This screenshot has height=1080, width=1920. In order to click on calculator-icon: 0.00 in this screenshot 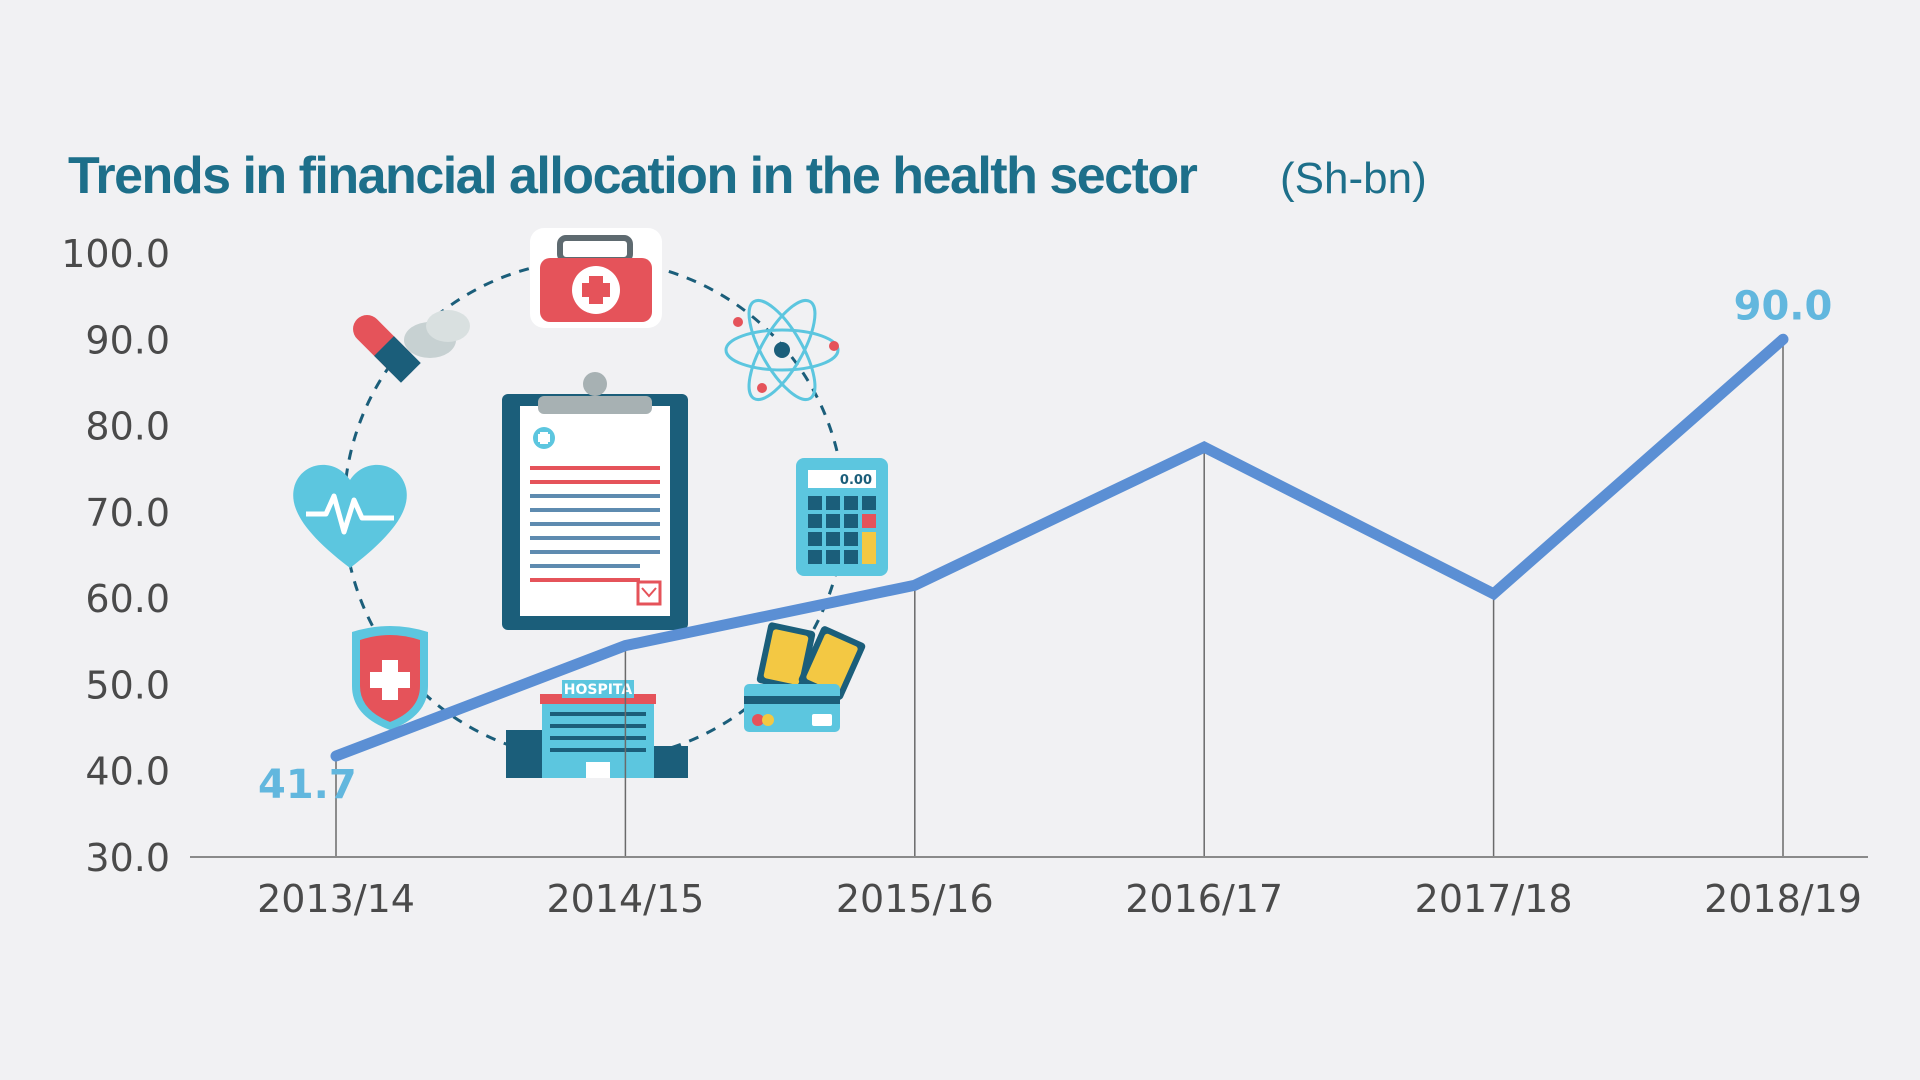, I will do `click(842, 517)`.